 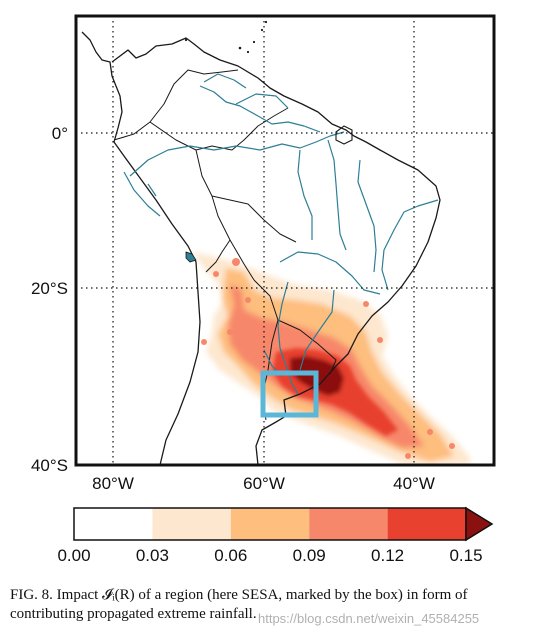 What do you see at coordinates (49, 299) in the screenshot?
I see `latitude-labels: 0° 20°S 40°S` at bounding box center [49, 299].